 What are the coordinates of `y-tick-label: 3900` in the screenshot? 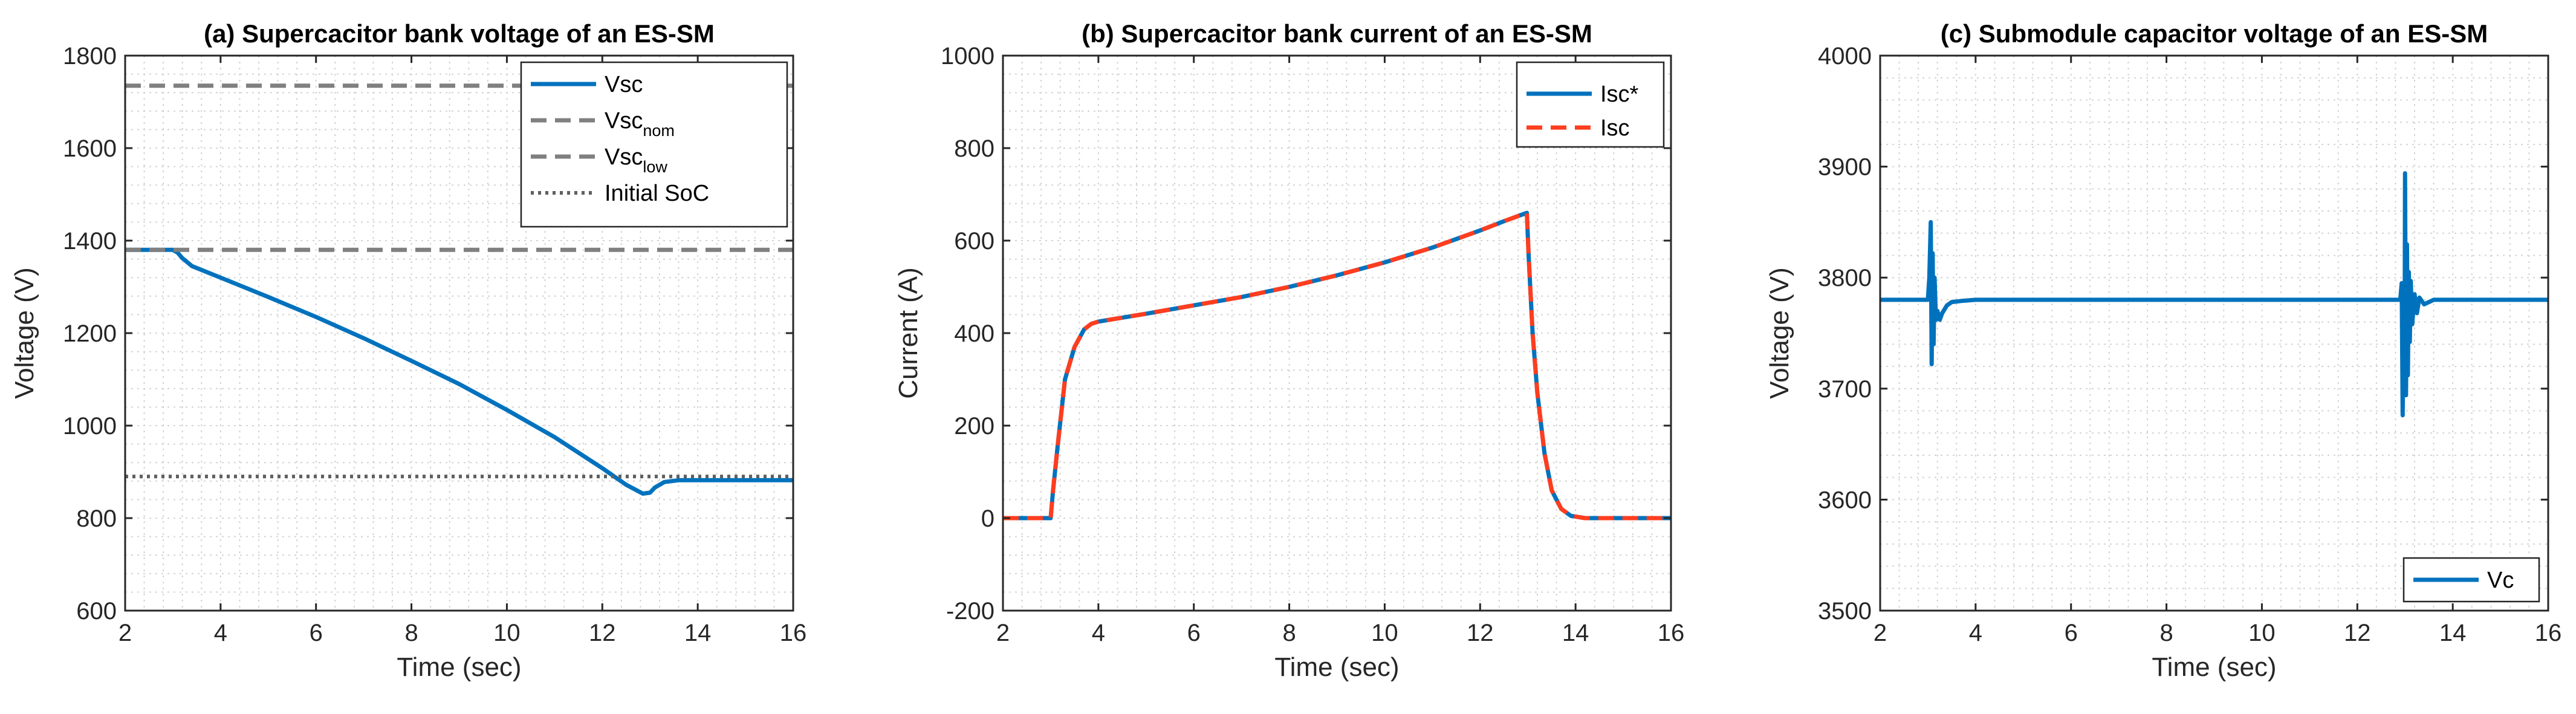 It's located at (1845, 167).